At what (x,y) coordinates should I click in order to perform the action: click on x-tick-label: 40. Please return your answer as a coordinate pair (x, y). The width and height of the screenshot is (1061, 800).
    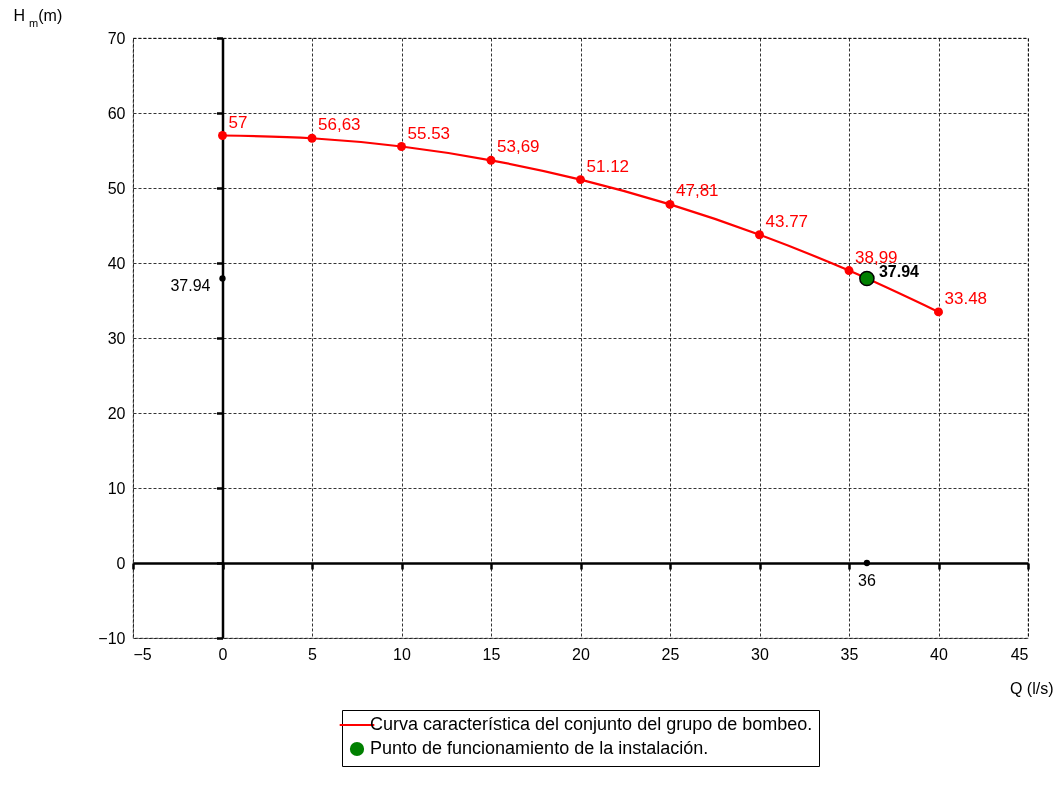
    Looking at the image, I should click on (939, 654).